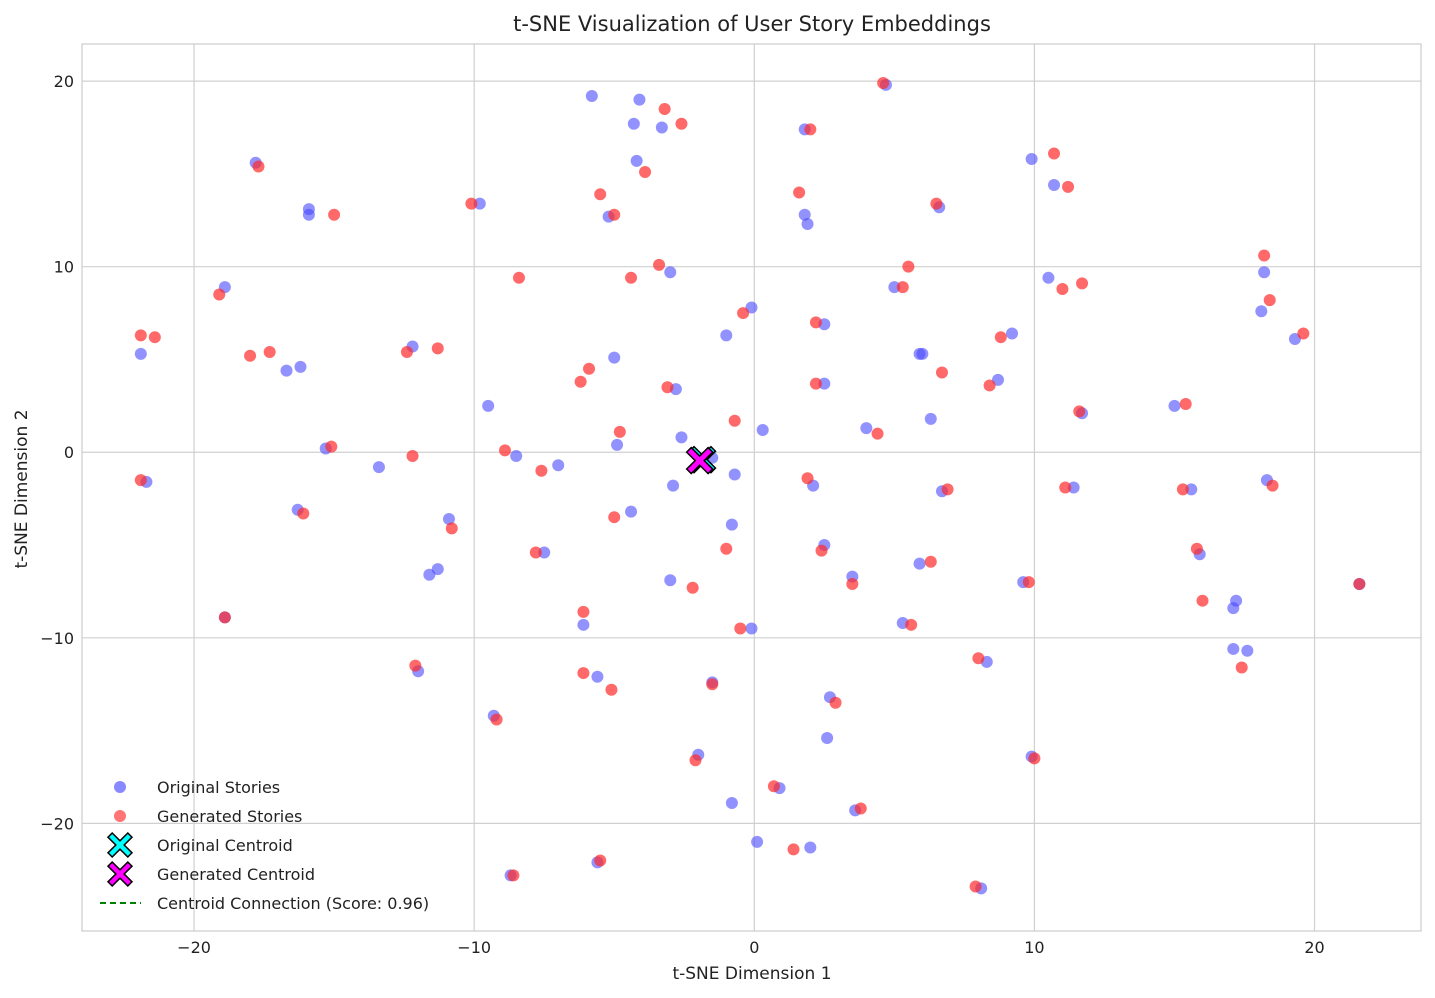 The height and width of the screenshot is (998, 1435). Describe the element at coordinates (293, 903) in the screenshot. I see `legend-label: Centroid Connection (Score: 0.96)` at that location.